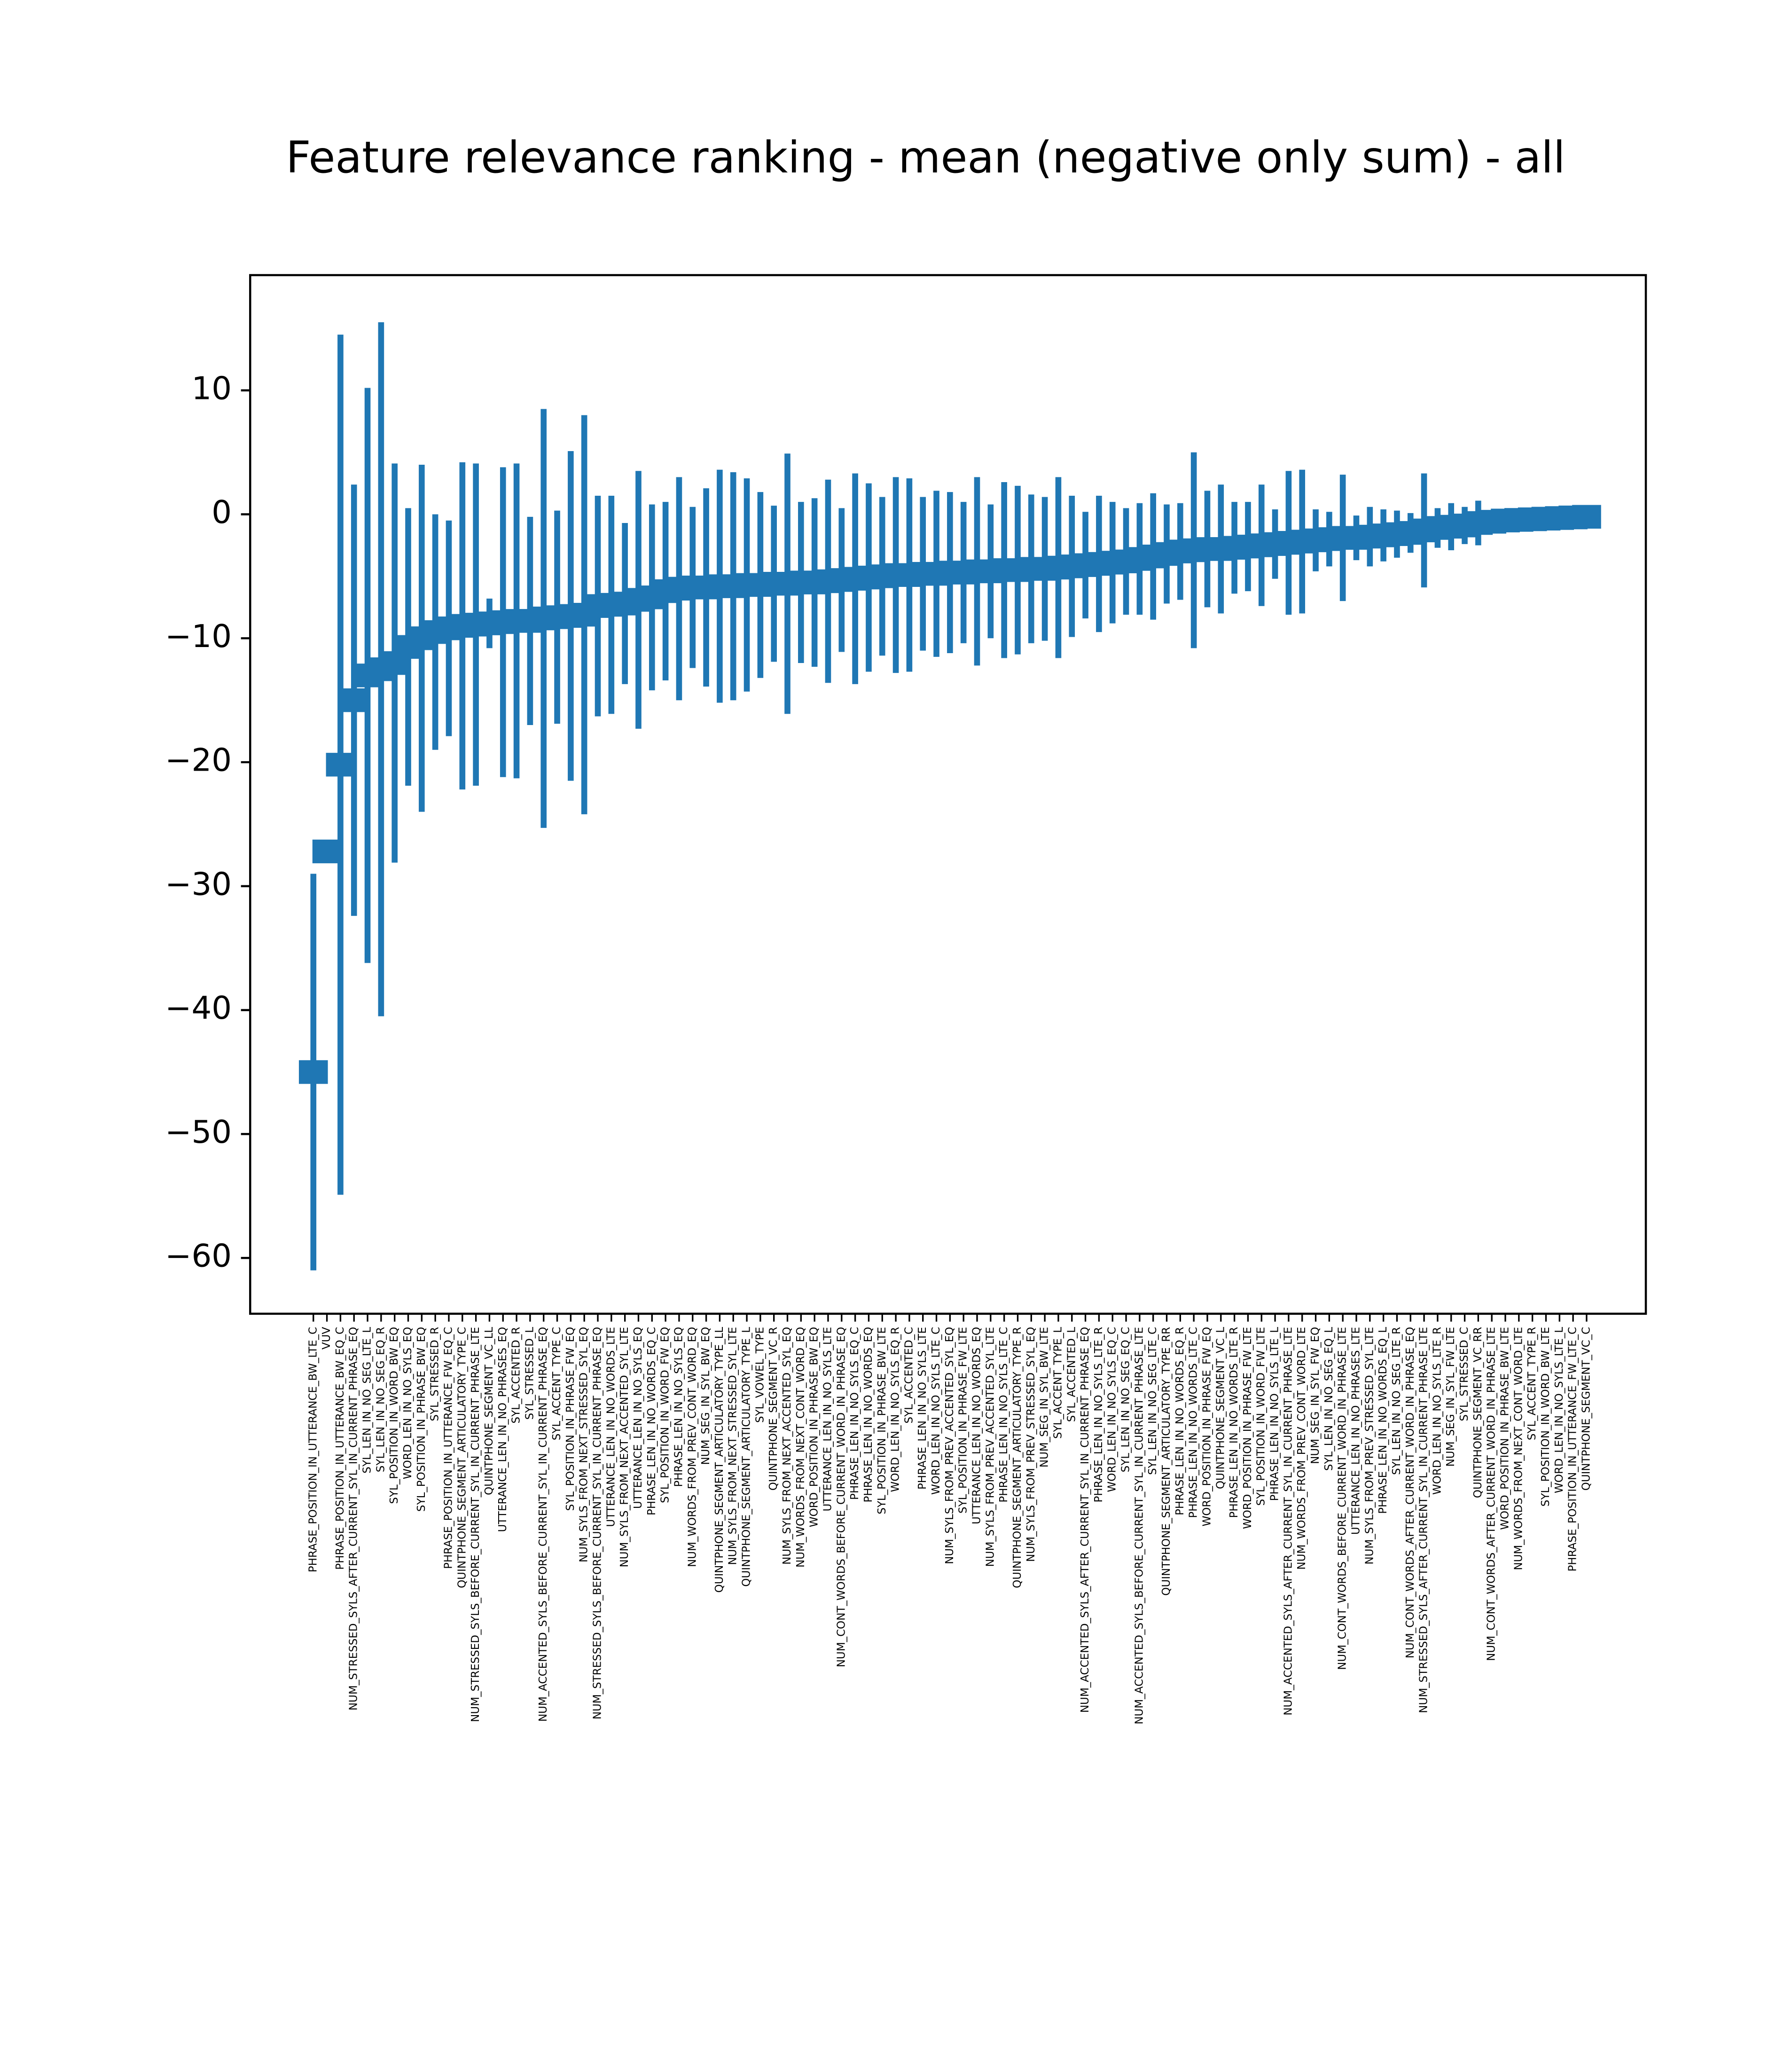 The image size is (1792, 2068). I want to click on x-tick-label: WORD_LEN_IN_NO_SYLS_EQ, so click(408, 1403).